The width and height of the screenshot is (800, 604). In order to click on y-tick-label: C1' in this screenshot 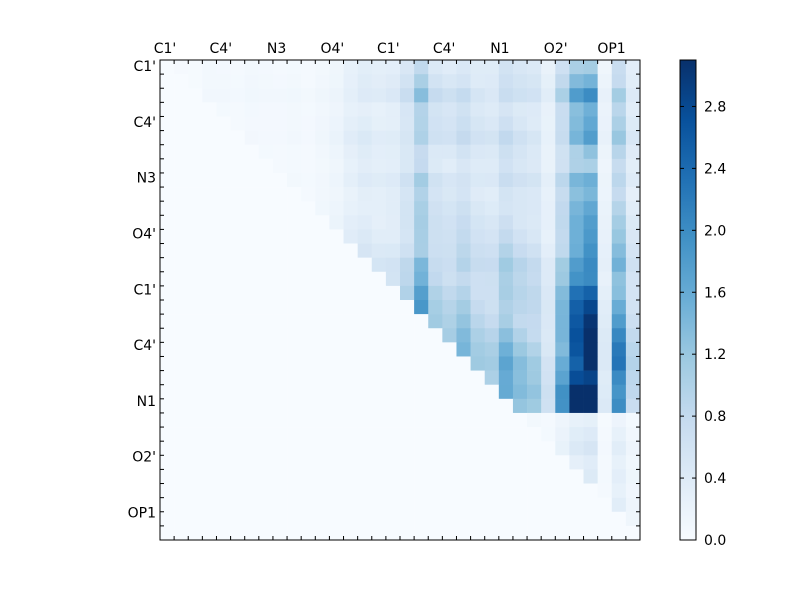, I will do `click(144, 67)`.